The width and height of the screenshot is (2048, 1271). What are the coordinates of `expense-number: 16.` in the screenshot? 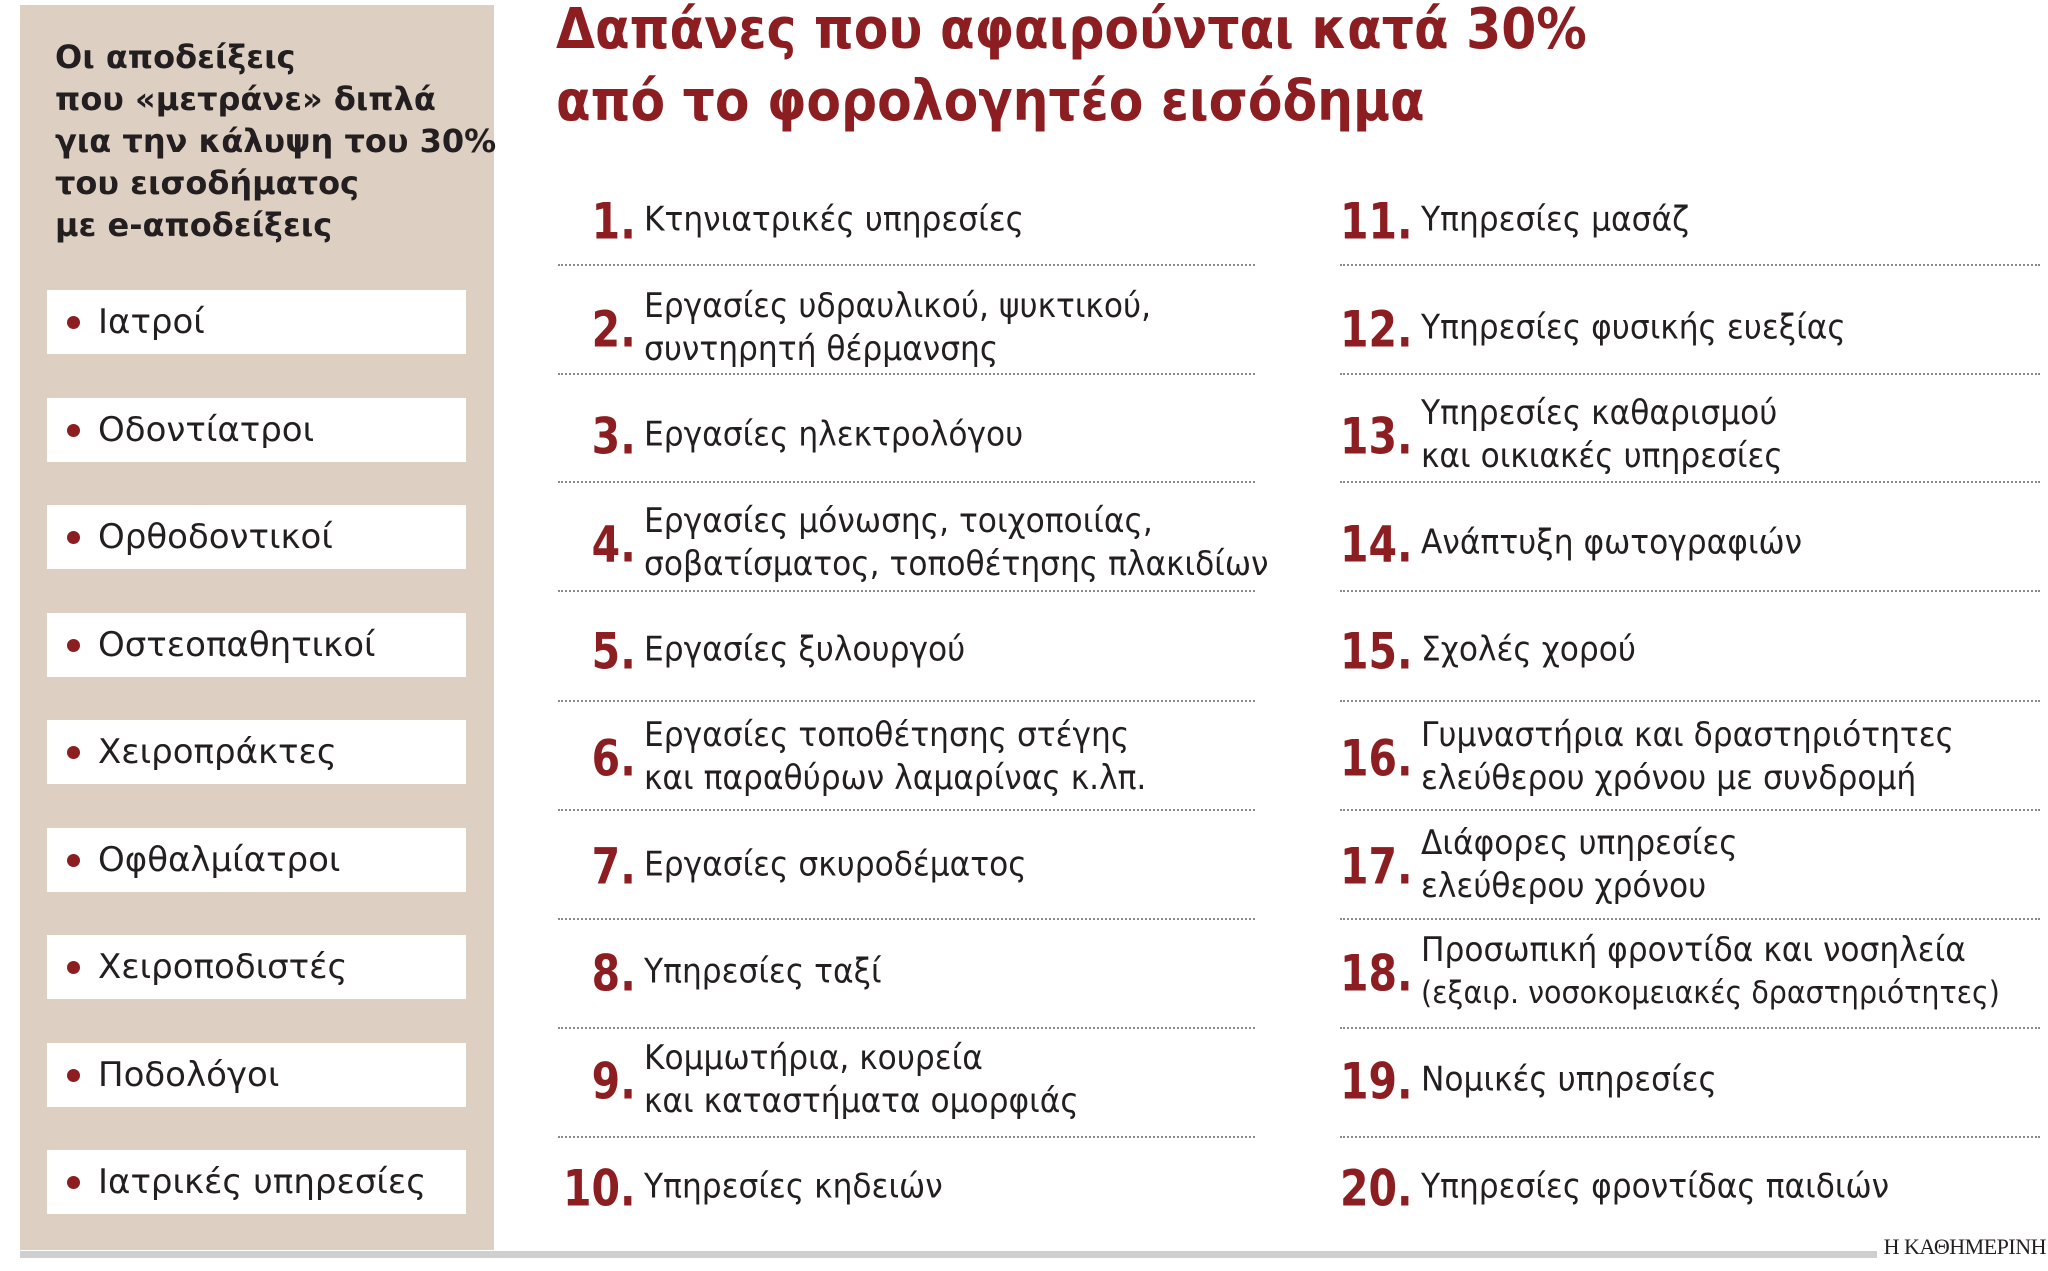 It's located at (1376, 758).